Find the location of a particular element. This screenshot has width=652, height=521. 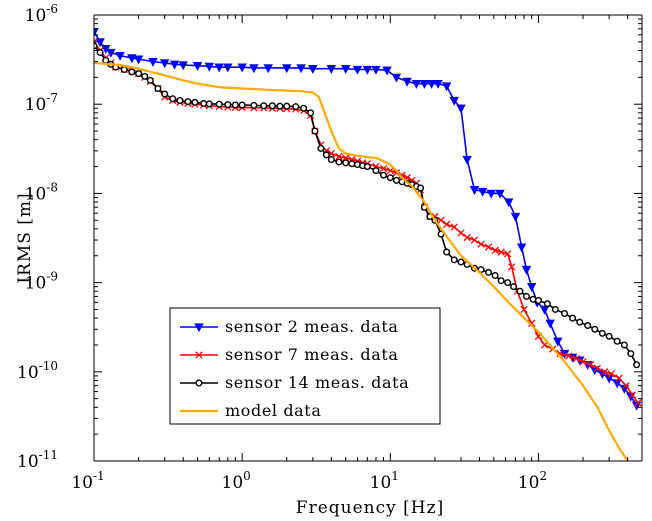

x-tick-label: 10⁻¹ is located at coordinates (87, 481).